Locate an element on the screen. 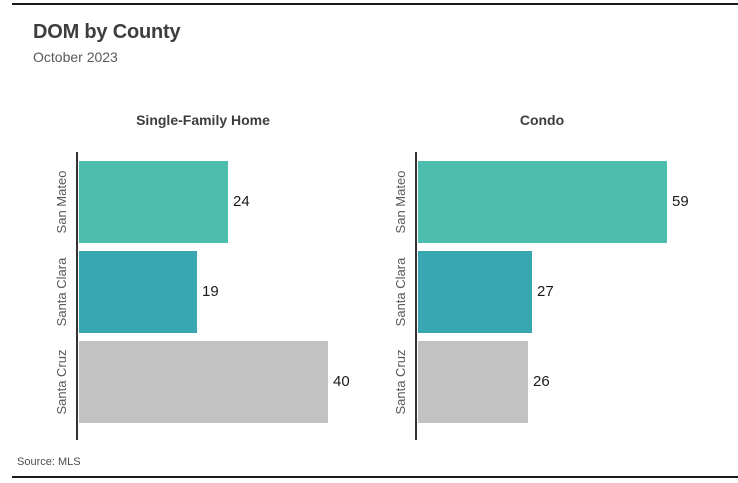  bar-row: San Mateo 24 is located at coordinates (203, 202).